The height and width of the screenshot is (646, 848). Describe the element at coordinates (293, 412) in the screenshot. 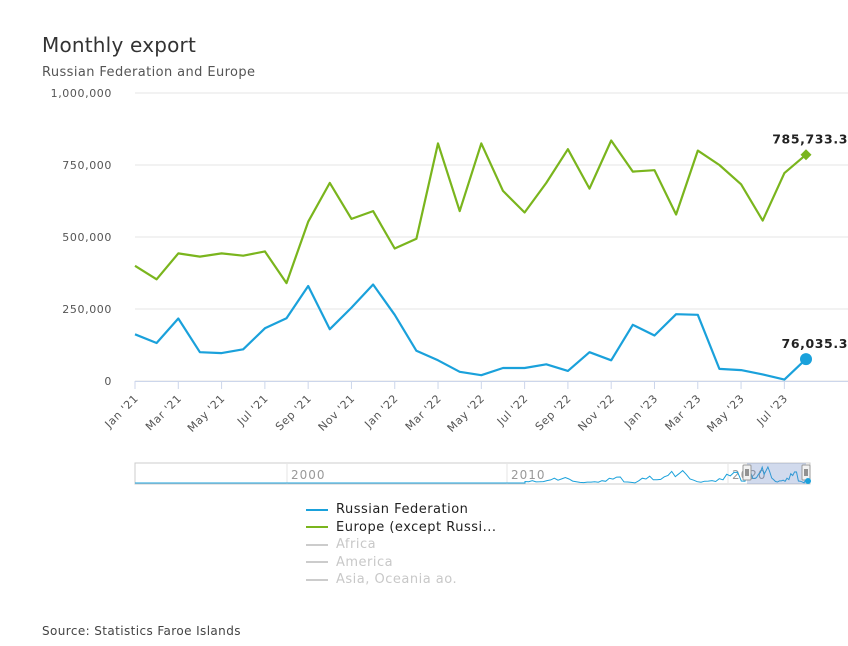

I see `x-tick-label: Sep '21` at that location.